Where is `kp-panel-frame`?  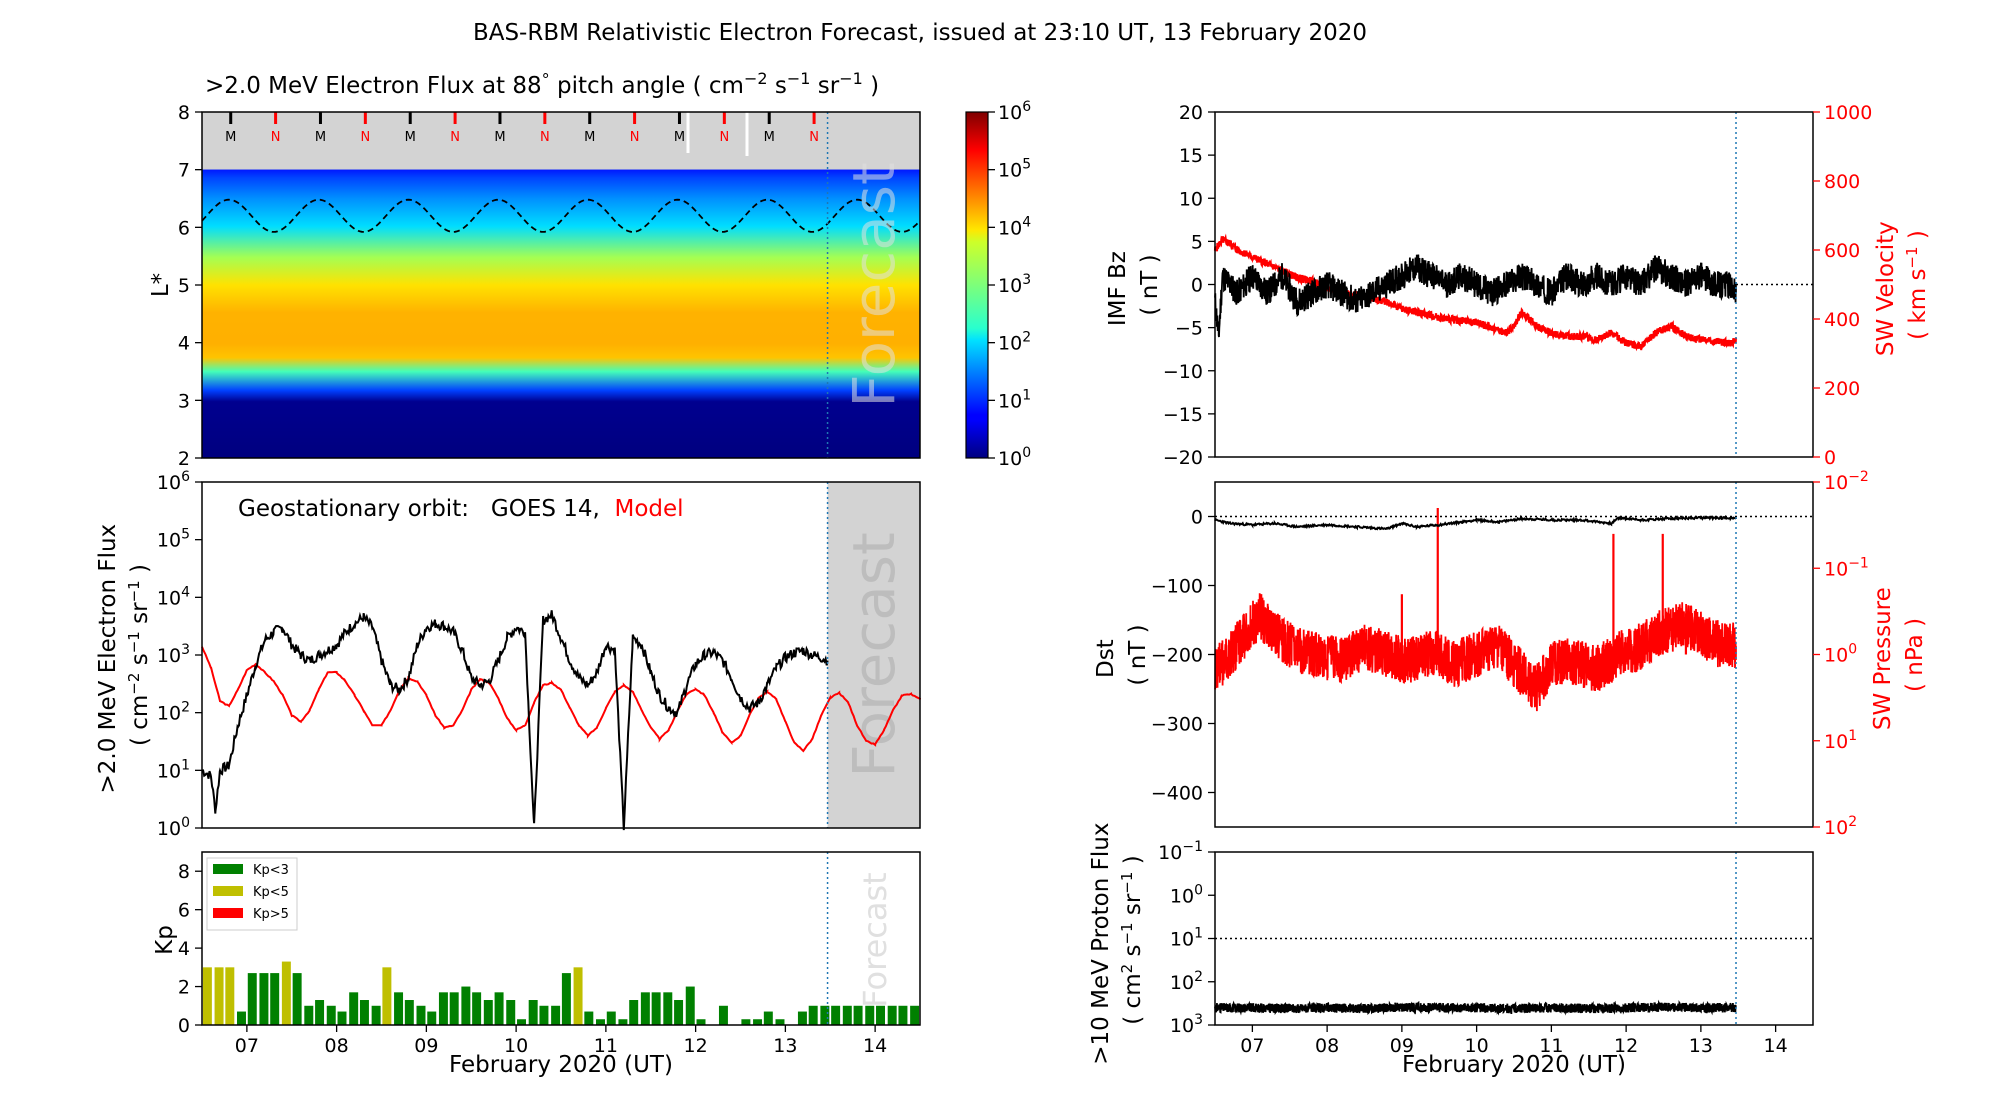
kp-panel-frame is located at coordinates (561, 938).